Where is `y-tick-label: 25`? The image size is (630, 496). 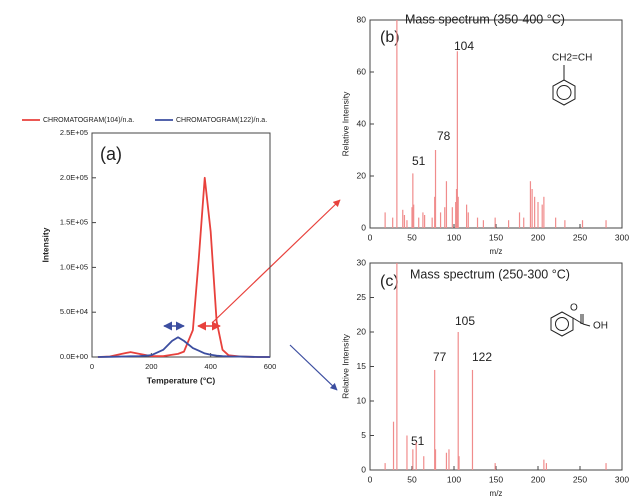
y-tick-label: 25 is located at coordinates (362, 297).